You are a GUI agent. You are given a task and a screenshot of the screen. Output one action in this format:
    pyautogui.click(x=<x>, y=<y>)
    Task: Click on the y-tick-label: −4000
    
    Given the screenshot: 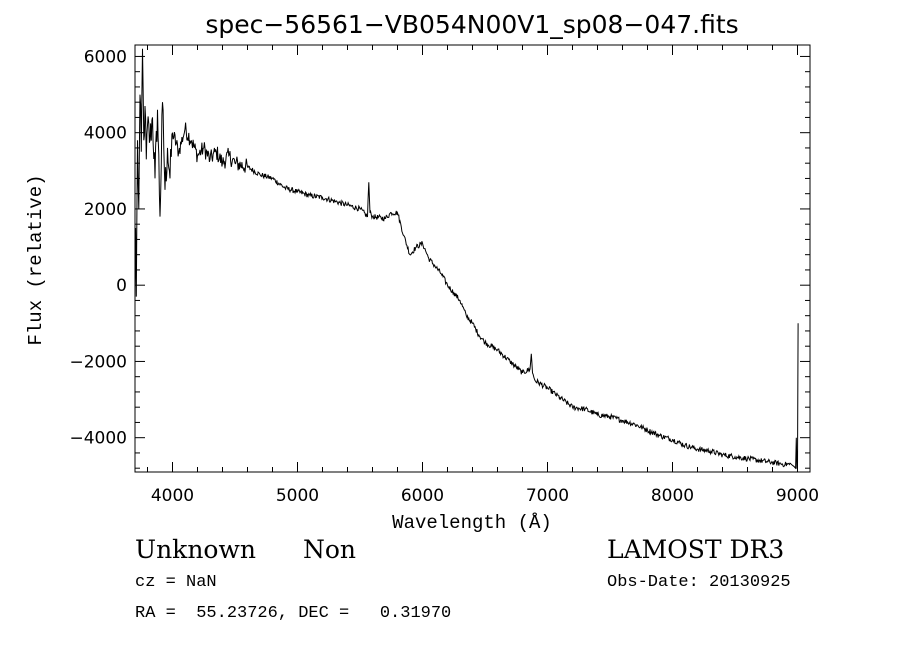 What is the action you would take?
    pyautogui.click(x=98, y=439)
    